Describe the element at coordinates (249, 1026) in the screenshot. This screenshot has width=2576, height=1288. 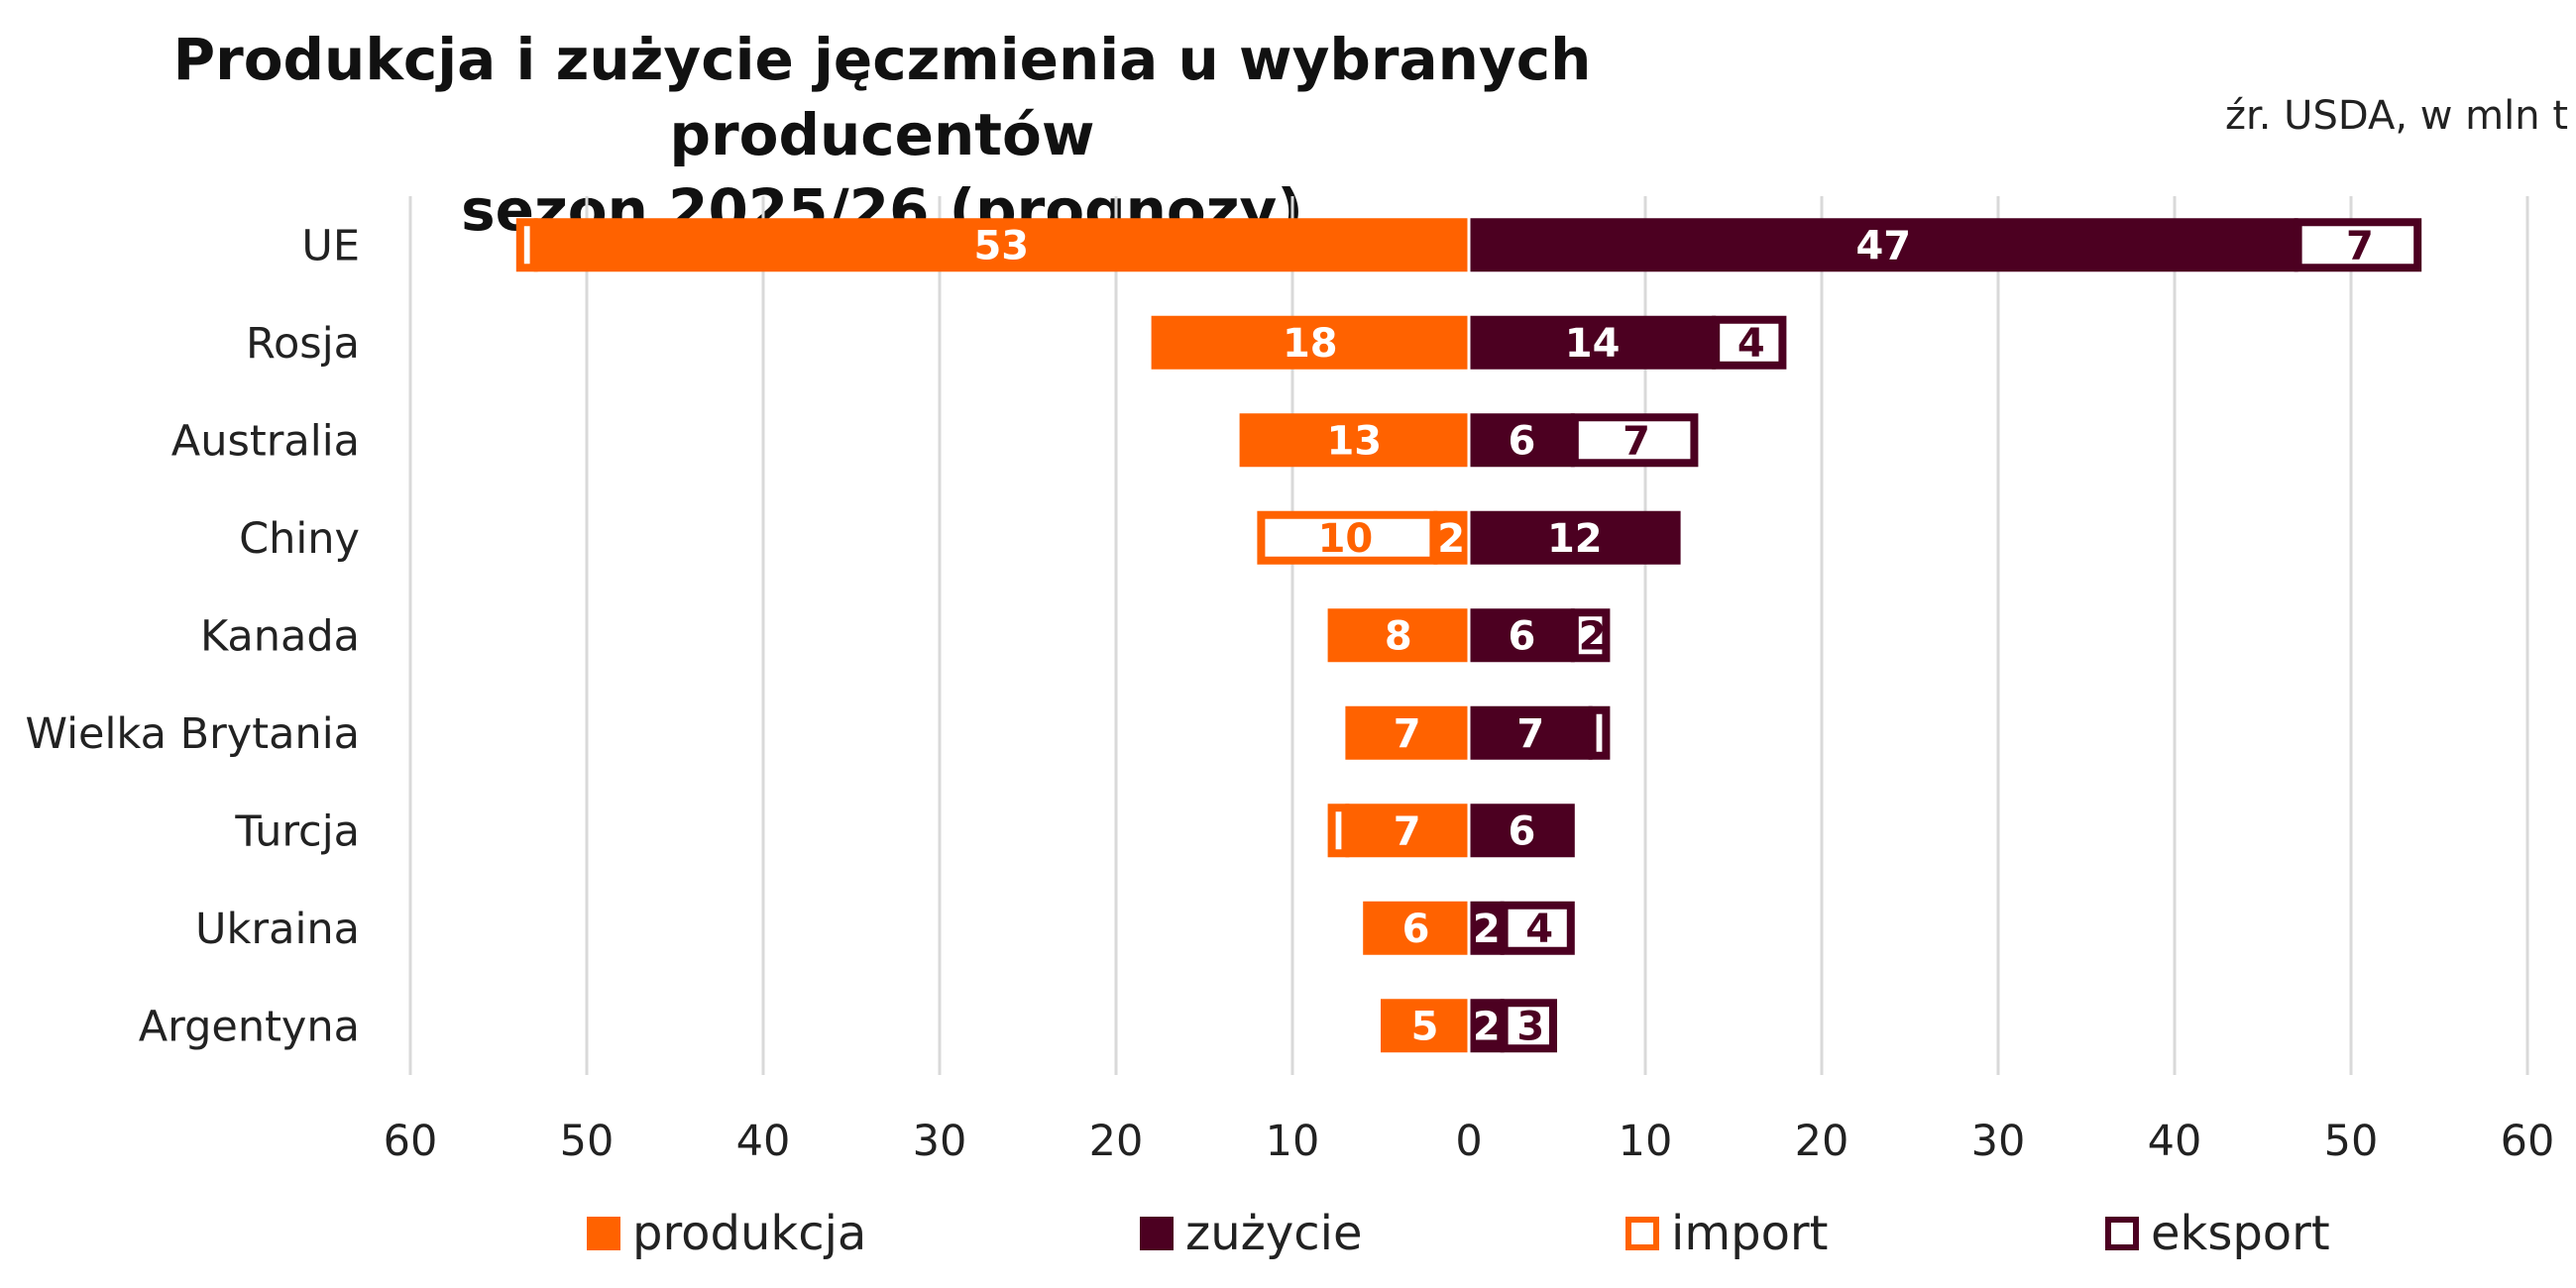
I see `category-label: Argentyna` at that location.